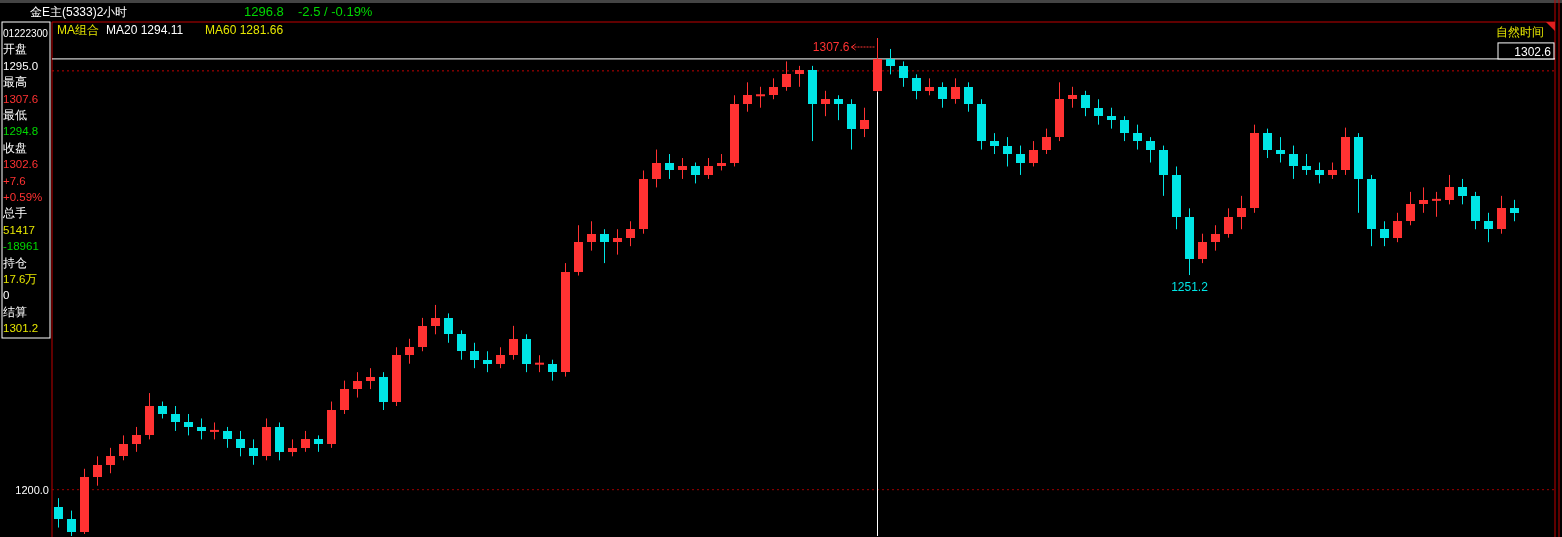 This screenshot has width=1562, height=537. What do you see at coordinates (15, 49) in the screenshot?
I see `text: 开盘` at bounding box center [15, 49].